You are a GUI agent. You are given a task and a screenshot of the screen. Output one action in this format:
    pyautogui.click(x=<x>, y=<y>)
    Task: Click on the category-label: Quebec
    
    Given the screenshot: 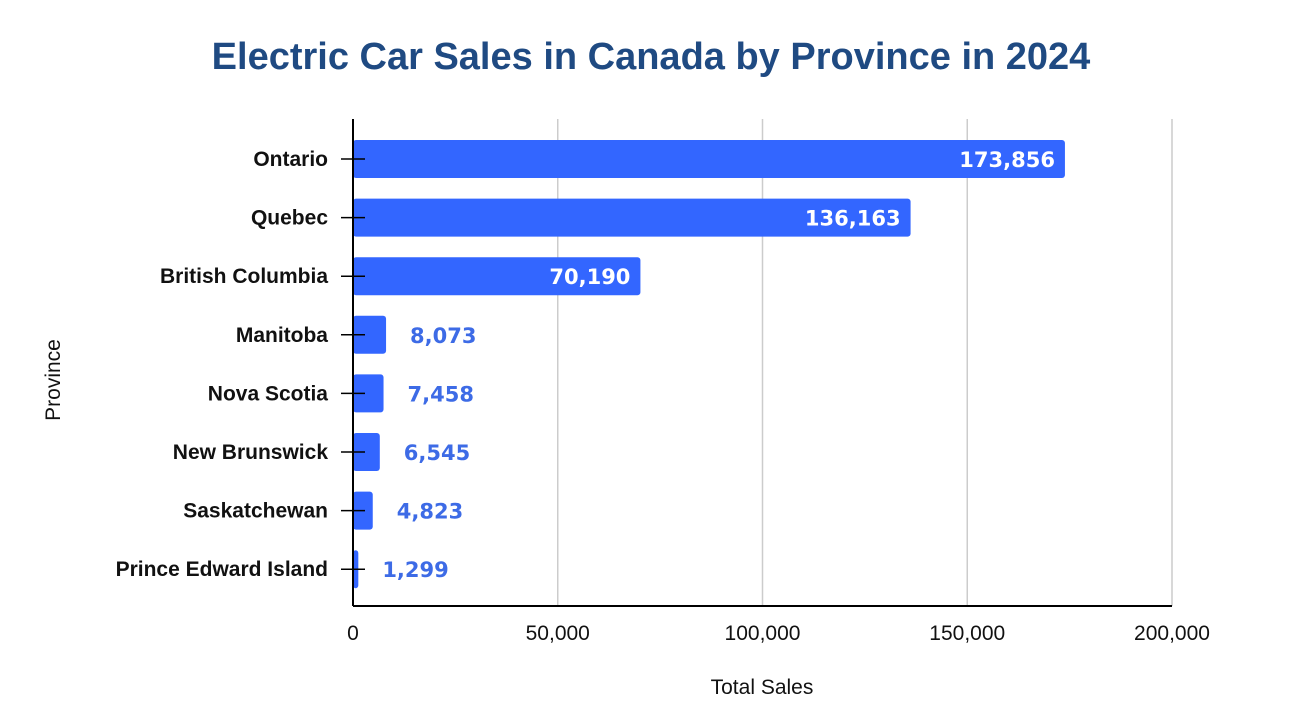 What is the action you would take?
    pyautogui.click(x=289, y=218)
    